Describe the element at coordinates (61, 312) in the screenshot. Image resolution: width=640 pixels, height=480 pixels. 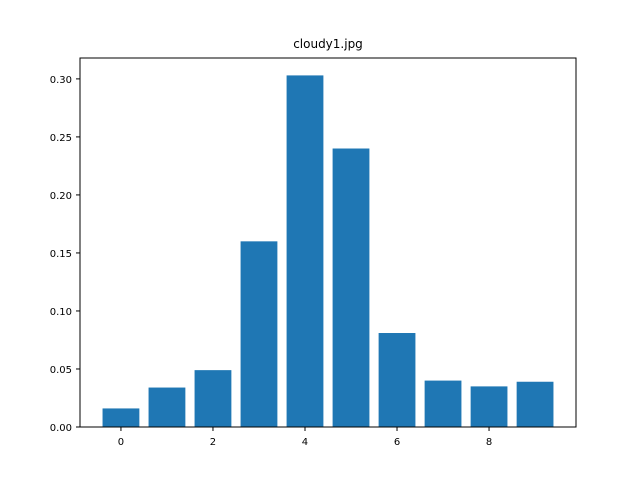
I see `y-tick-label: 0.10` at that location.